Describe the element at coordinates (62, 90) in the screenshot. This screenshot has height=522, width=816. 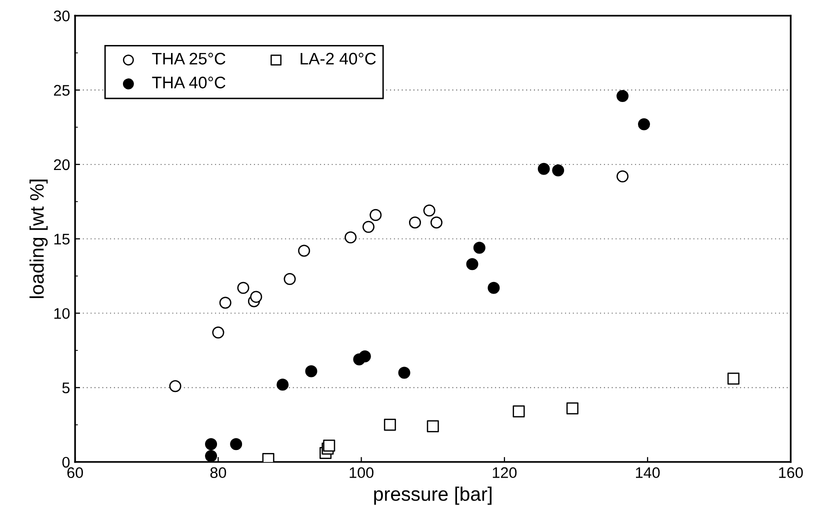
I see `y-tick-label: 25` at that location.